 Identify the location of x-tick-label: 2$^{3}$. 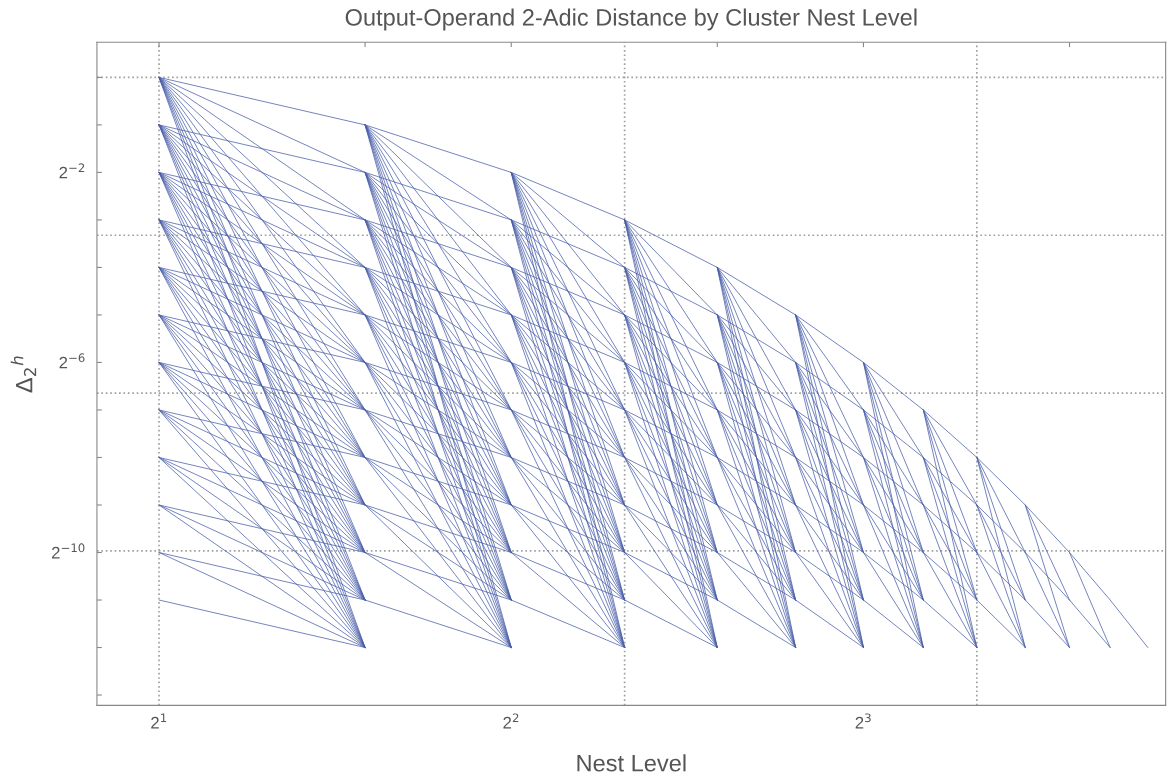
(863, 721).